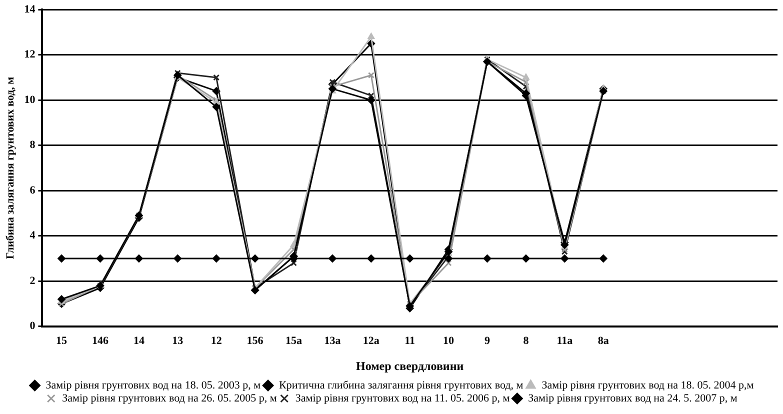  What do you see at coordinates (33, 236) in the screenshot?
I see `y-tick-label: 4` at bounding box center [33, 236].